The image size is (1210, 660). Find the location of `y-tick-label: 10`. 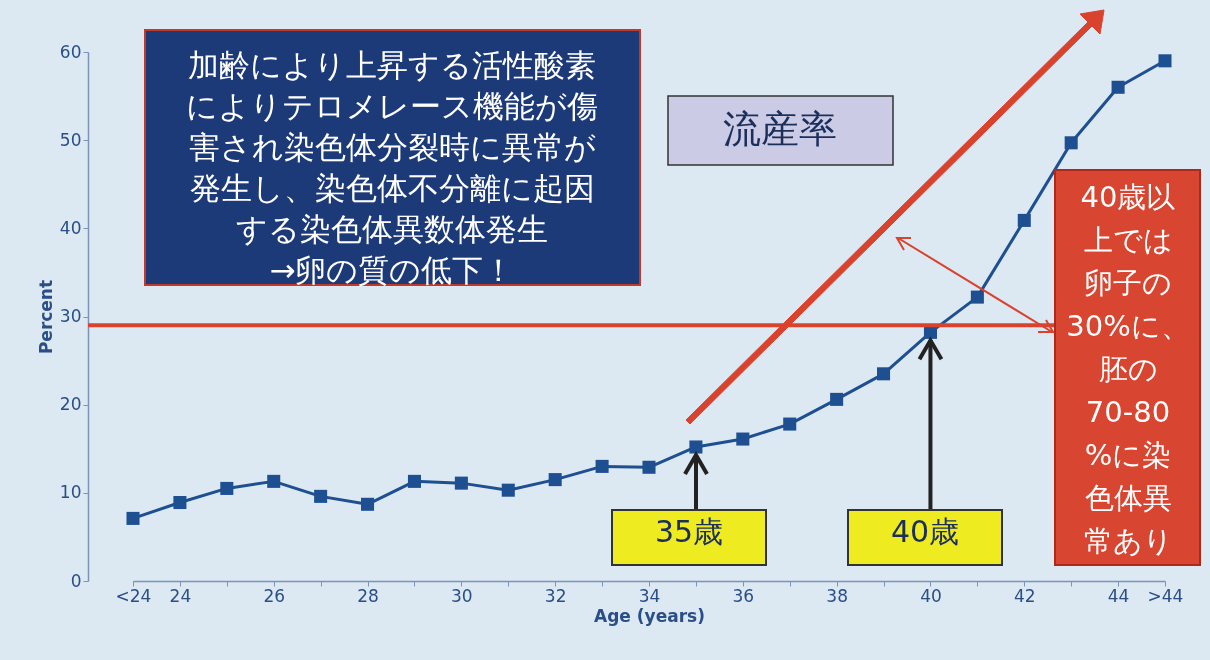

y-tick-label: 10 is located at coordinates (70, 492).